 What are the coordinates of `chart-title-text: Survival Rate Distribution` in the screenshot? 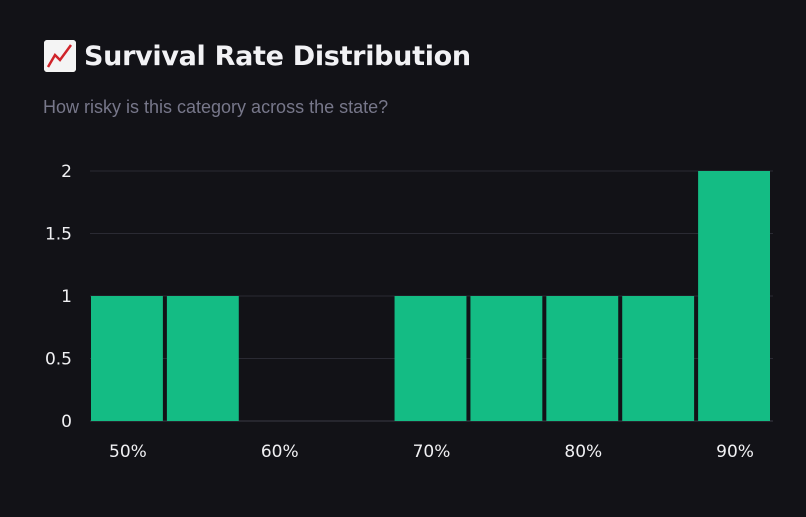 It's located at (277, 56).